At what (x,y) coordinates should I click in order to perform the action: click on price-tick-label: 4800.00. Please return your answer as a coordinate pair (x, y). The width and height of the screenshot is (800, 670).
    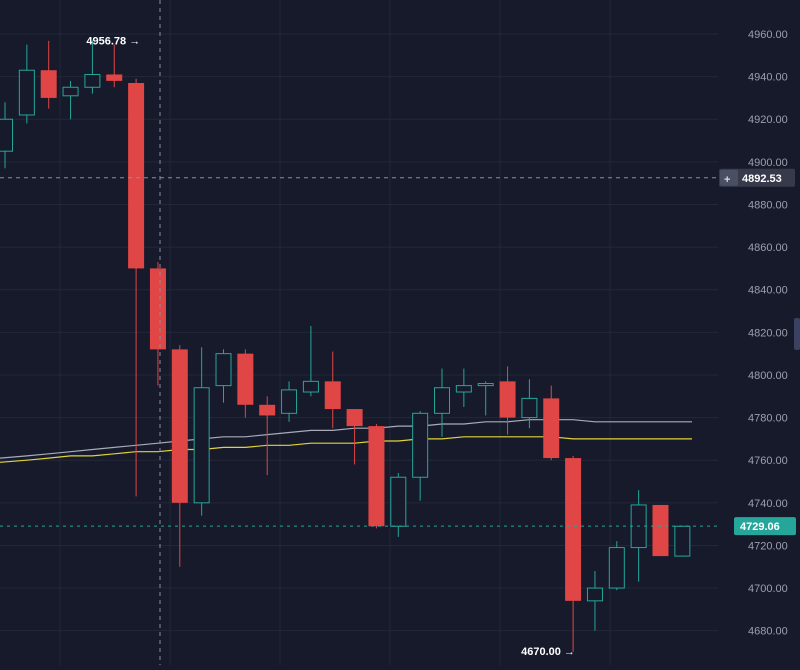
    Looking at the image, I should click on (768, 376).